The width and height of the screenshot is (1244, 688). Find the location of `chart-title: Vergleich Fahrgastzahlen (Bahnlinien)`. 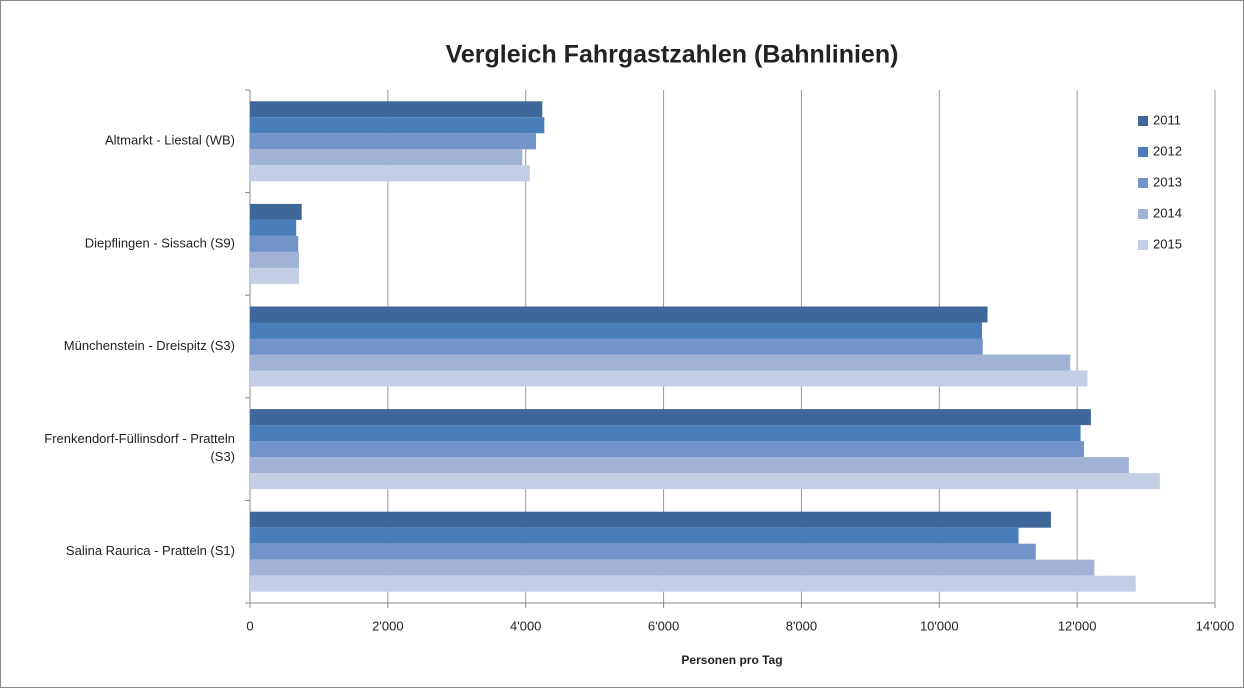

chart-title: Vergleich Fahrgastzahlen (Bahnlinien) is located at coordinates (672, 55).